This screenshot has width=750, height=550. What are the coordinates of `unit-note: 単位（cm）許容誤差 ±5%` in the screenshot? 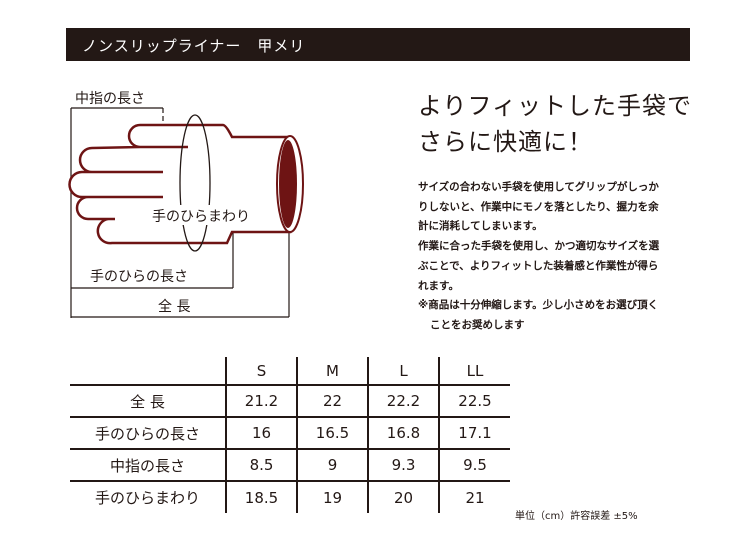 It's located at (576, 516).